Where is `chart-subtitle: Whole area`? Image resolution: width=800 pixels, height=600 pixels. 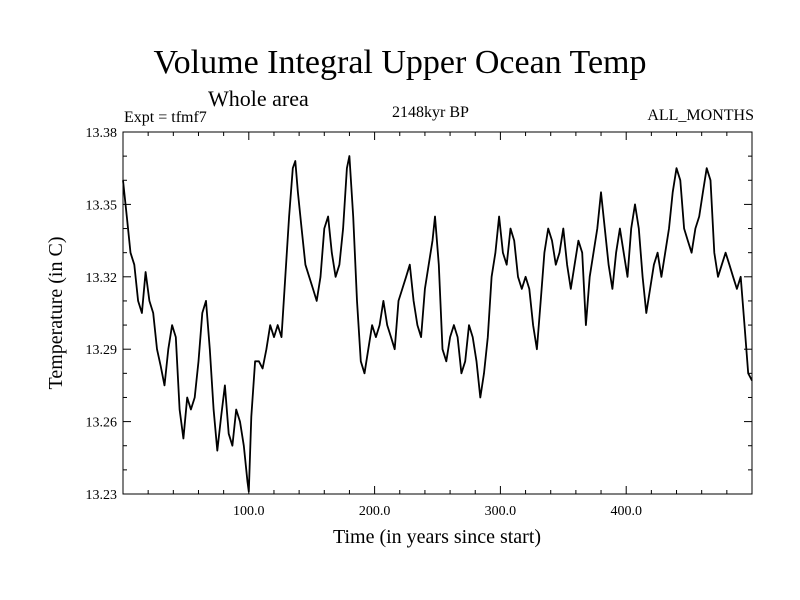 chart-subtitle: Whole area is located at coordinates (258, 98).